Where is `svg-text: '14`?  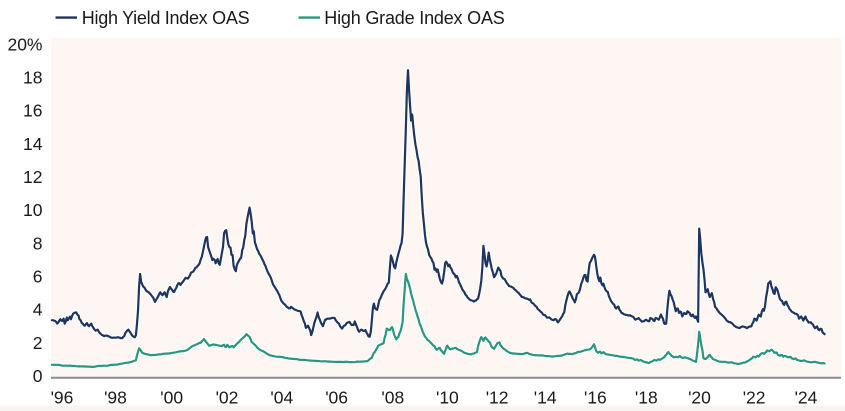 svg-text: '14 is located at coordinates (545, 398).